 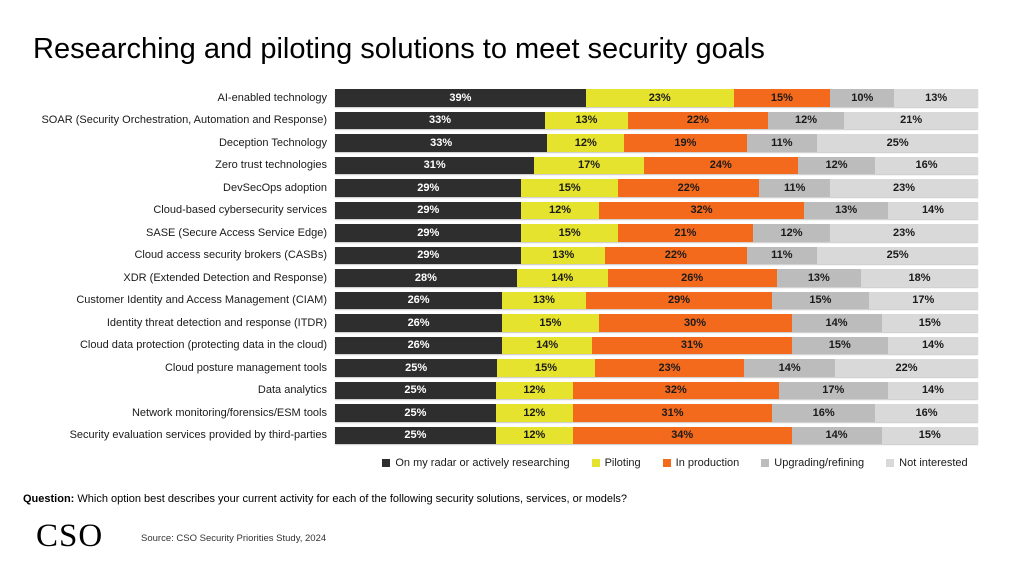 What do you see at coordinates (819, 463) in the screenshot?
I see `legend-label: Upgrading/refining` at bounding box center [819, 463].